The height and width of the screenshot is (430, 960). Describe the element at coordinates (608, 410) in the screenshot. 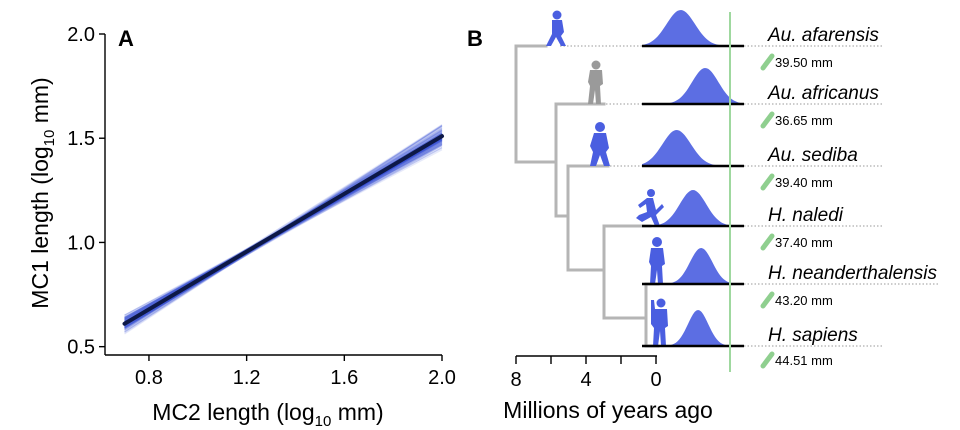

I see `time-axis-label: Millions of years ago` at that location.